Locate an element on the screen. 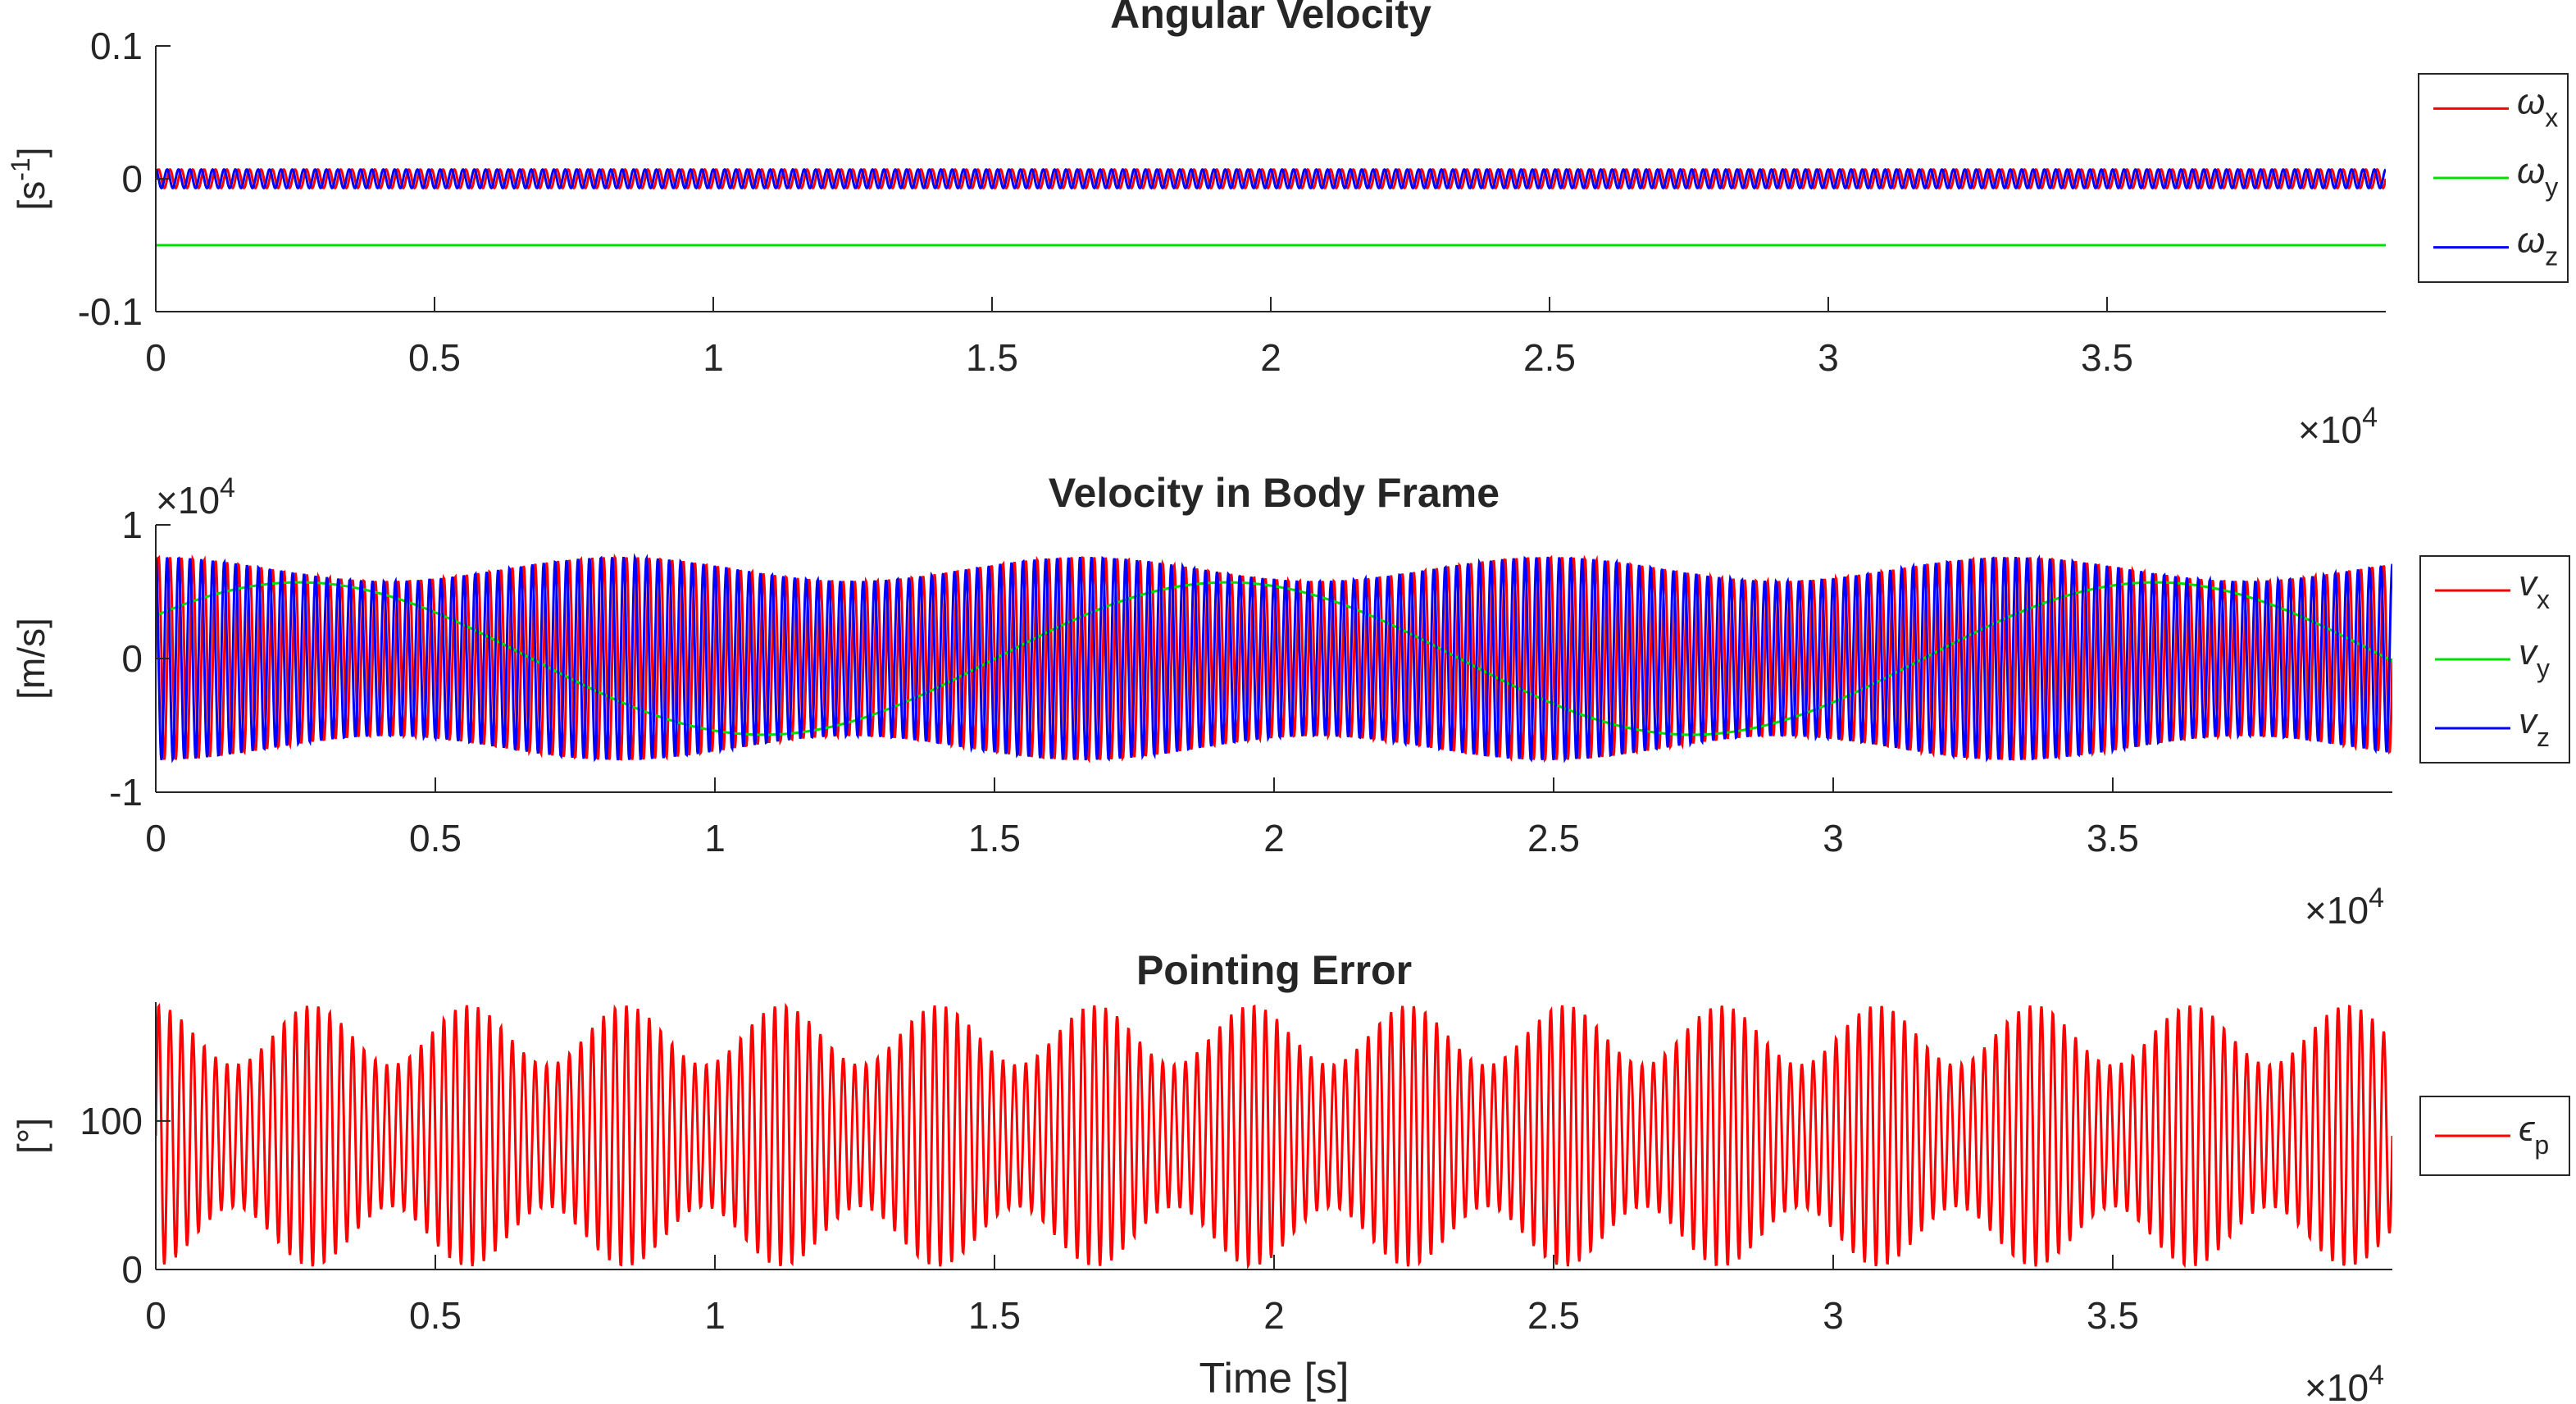 This screenshot has width=2576, height=1404. y-label-superscript: -1 is located at coordinates (20, 168).